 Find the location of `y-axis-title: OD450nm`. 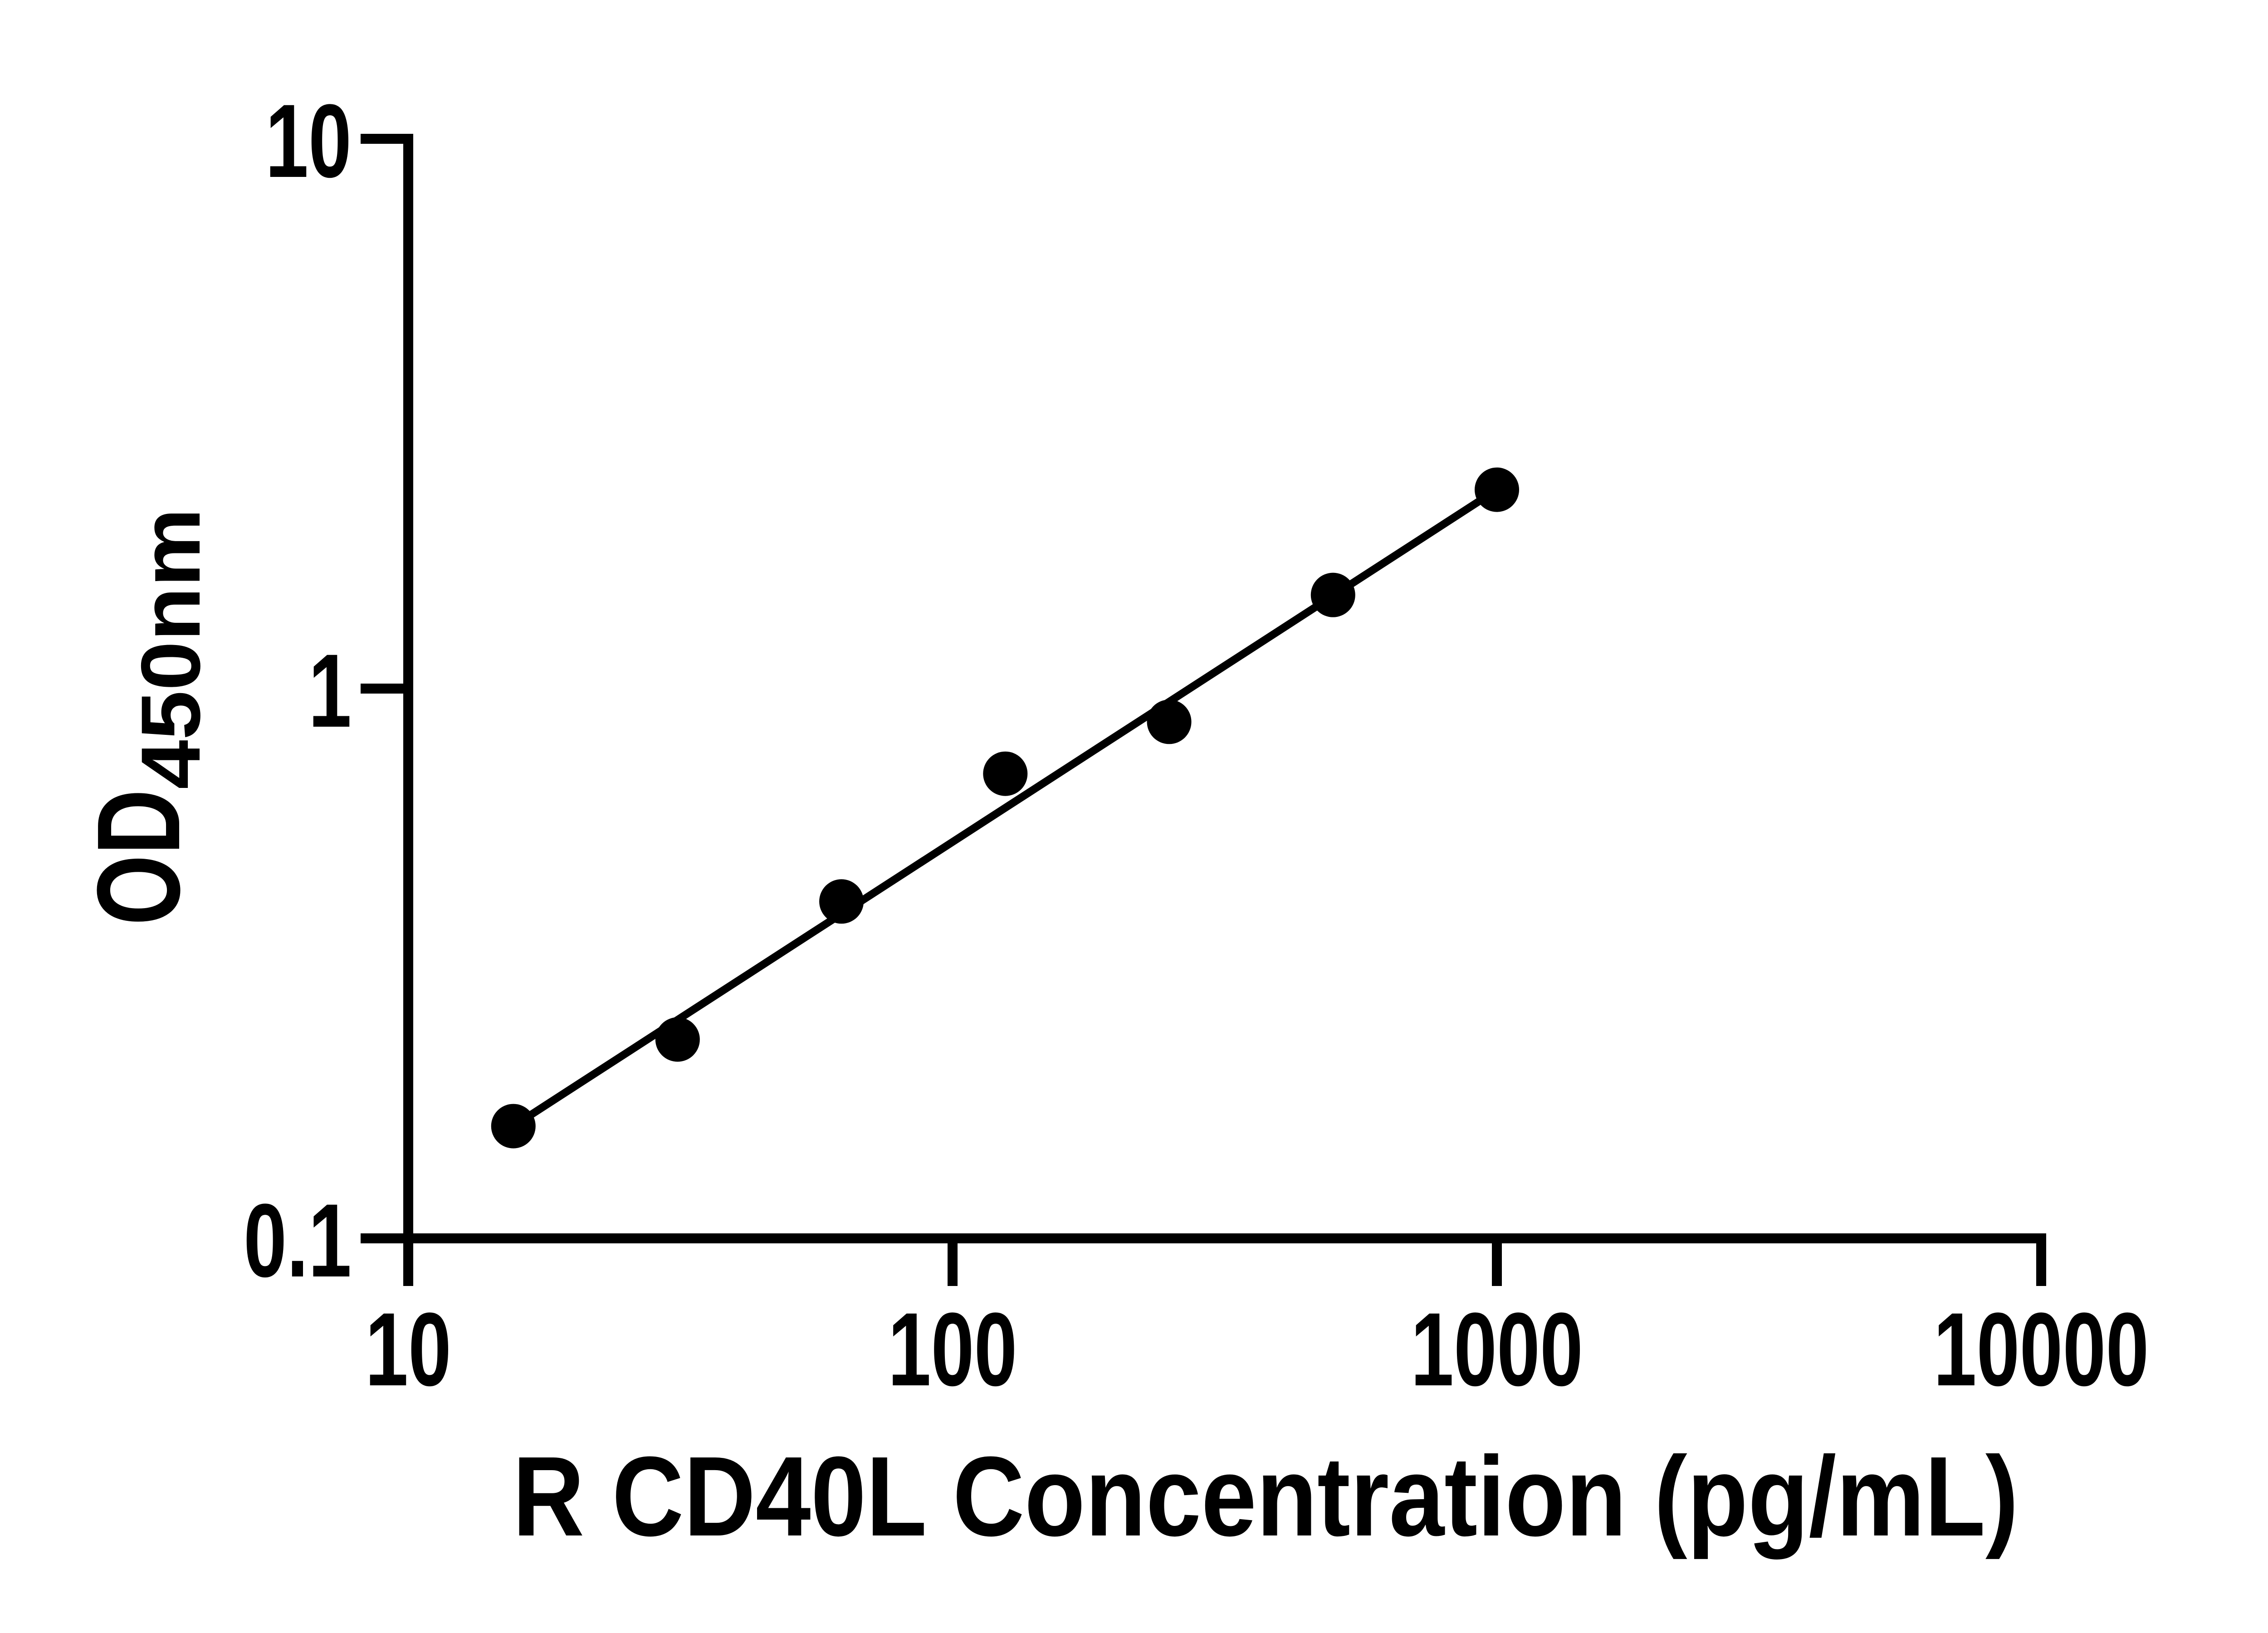

y-axis-title: OD450nm is located at coordinates (146, 716).